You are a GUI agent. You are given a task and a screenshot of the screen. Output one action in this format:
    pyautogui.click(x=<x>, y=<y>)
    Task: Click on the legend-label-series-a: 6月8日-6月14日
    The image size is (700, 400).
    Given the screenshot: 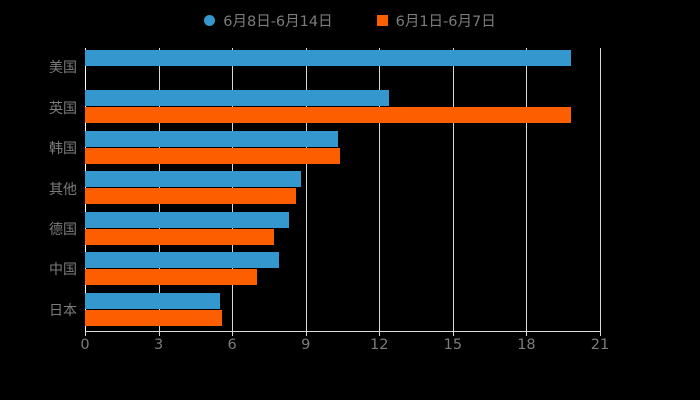 What is the action you would take?
    pyautogui.click(x=278, y=21)
    